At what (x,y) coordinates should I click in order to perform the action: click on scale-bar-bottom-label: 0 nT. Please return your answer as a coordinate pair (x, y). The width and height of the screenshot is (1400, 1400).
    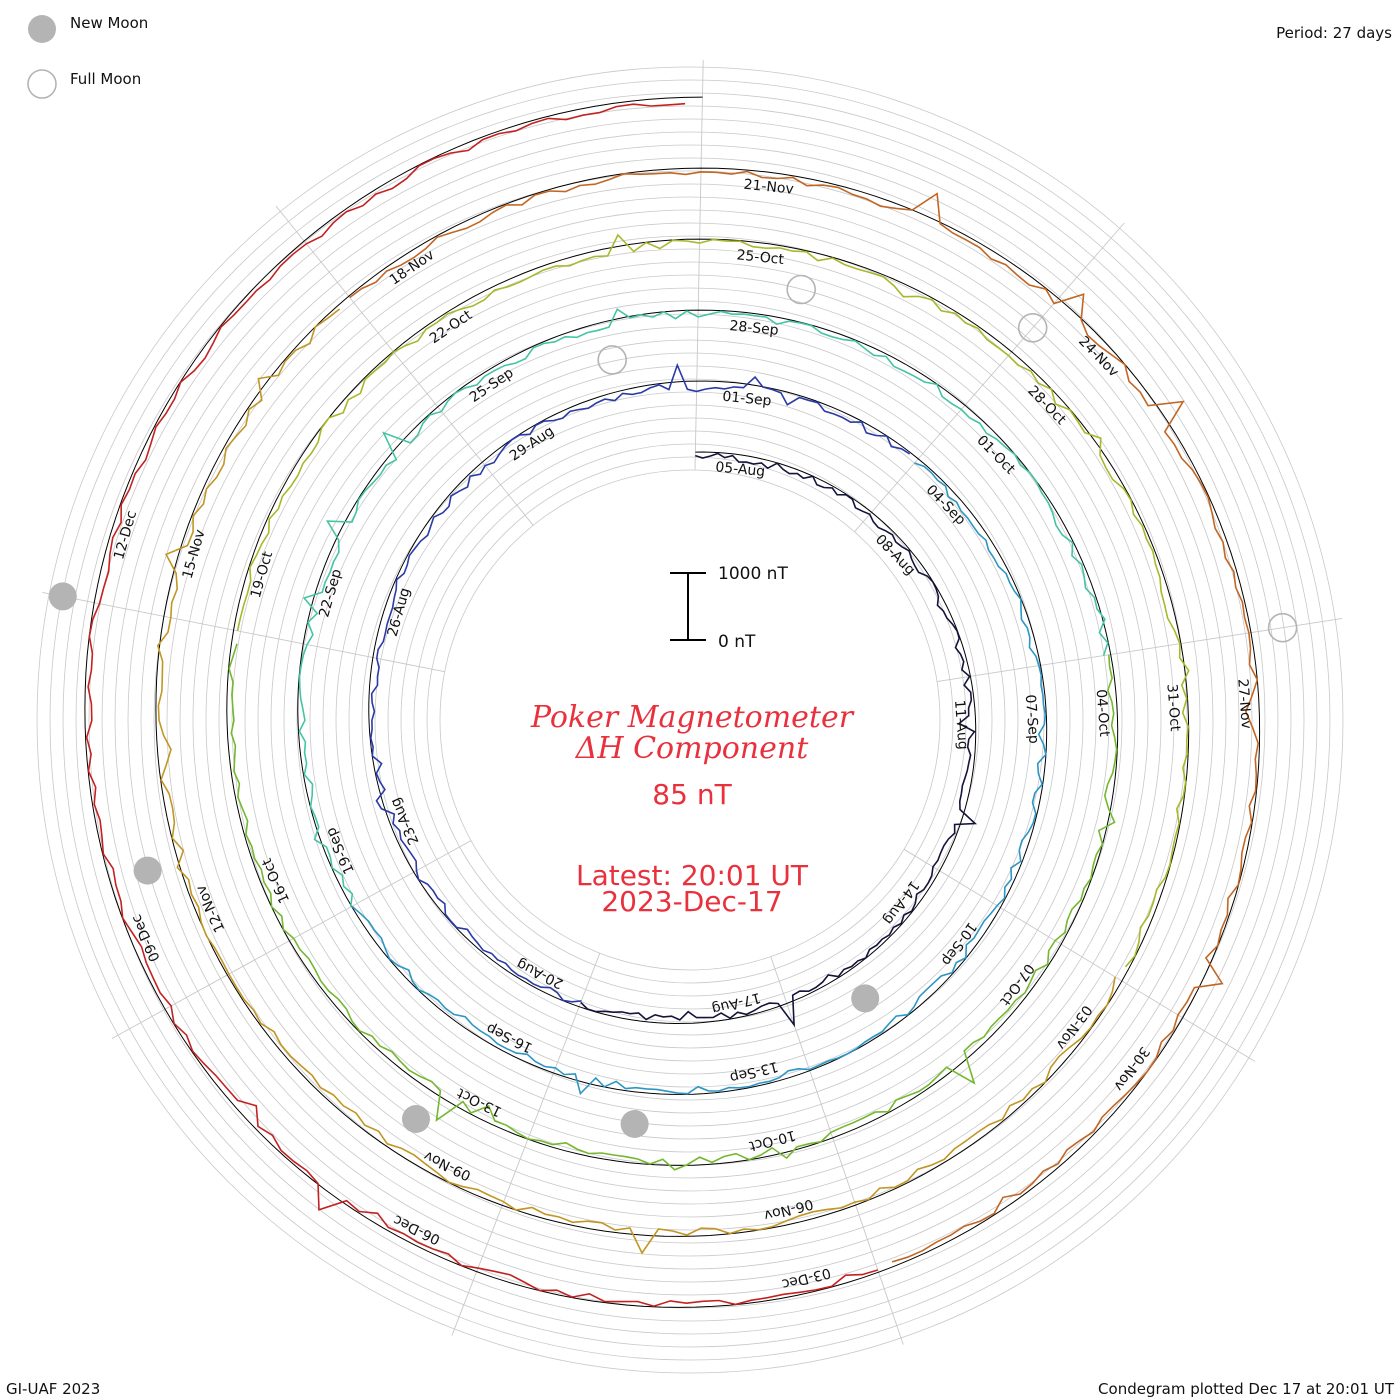
    Looking at the image, I should click on (737, 642).